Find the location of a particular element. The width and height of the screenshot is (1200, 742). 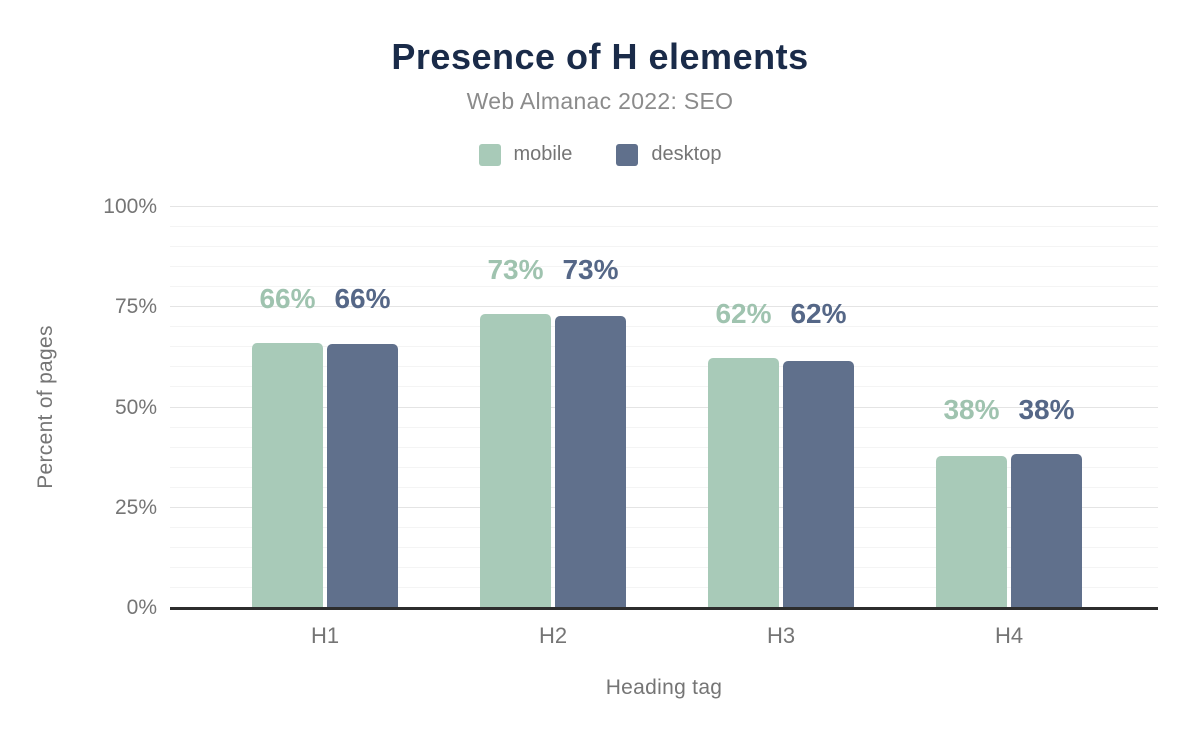

gridline-50pct is located at coordinates (664, 407).